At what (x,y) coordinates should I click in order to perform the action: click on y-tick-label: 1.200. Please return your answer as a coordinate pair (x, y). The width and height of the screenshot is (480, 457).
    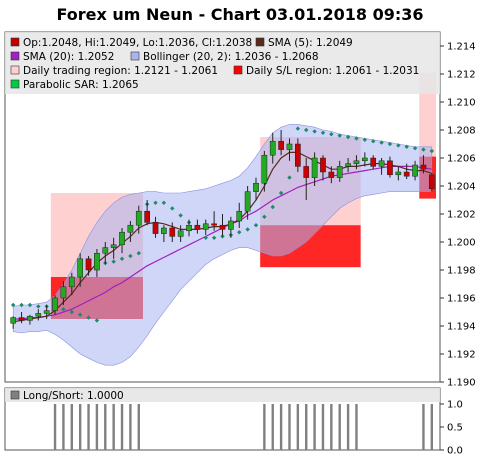
    Looking at the image, I should click on (461, 243).